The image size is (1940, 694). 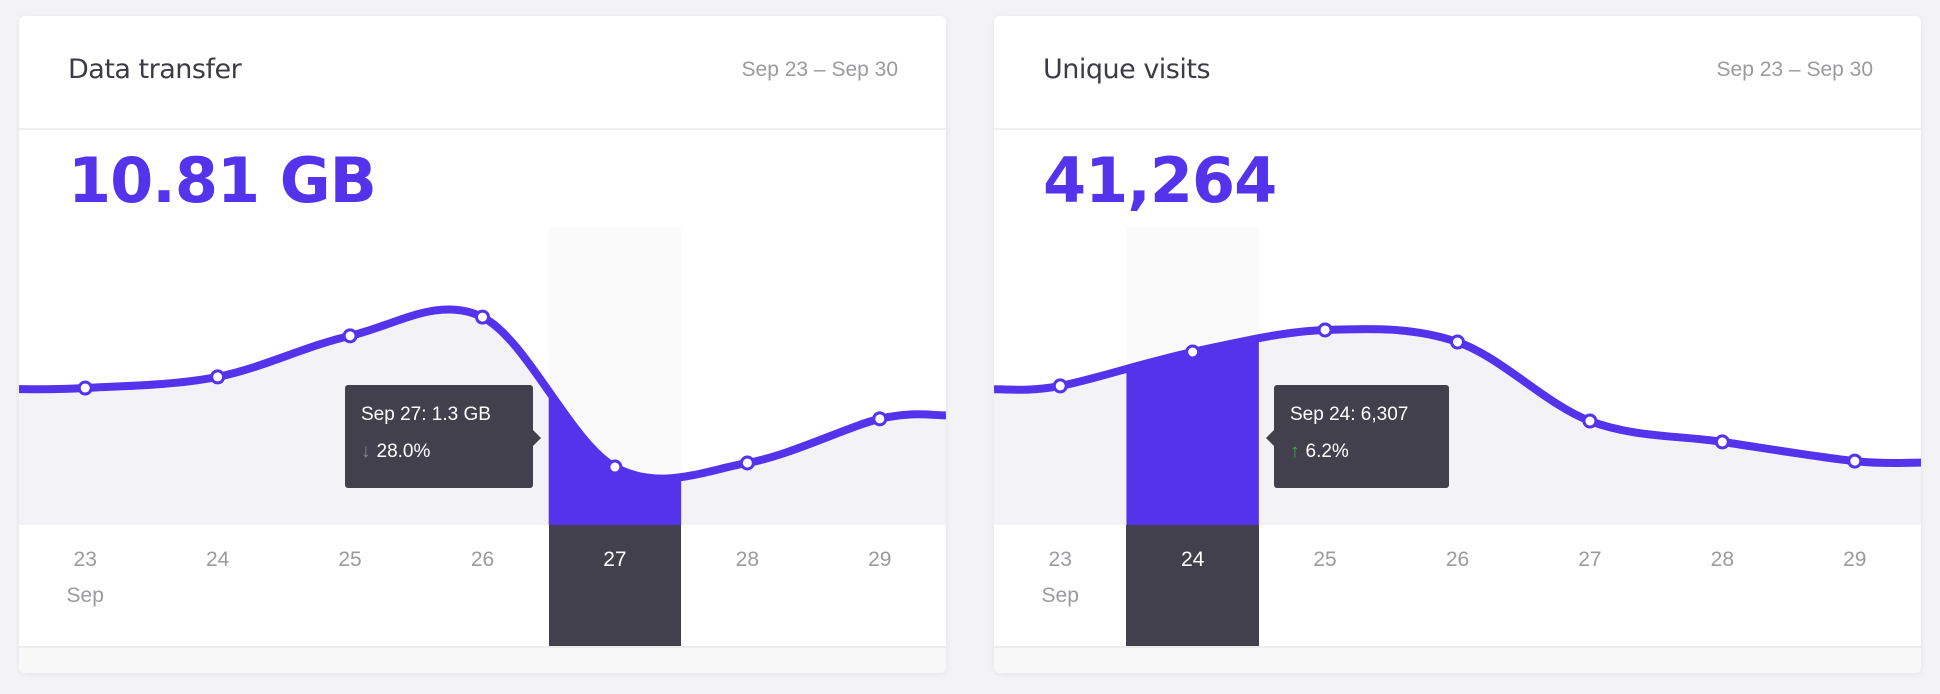 What do you see at coordinates (222, 180) in the screenshot?
I see `total-value: 10.81 GB` at bounding box center [222, 180].